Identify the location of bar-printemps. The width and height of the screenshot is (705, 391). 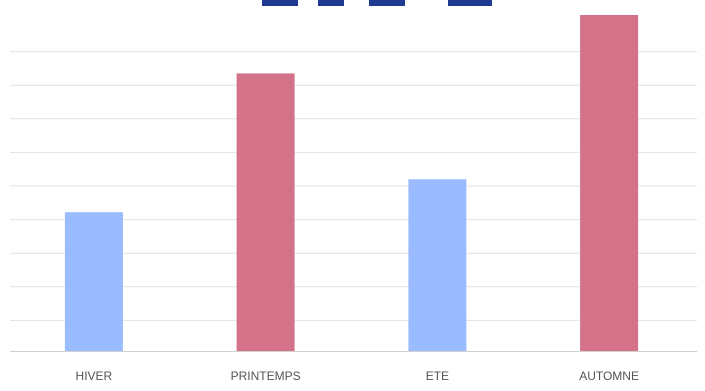
(265, 212).